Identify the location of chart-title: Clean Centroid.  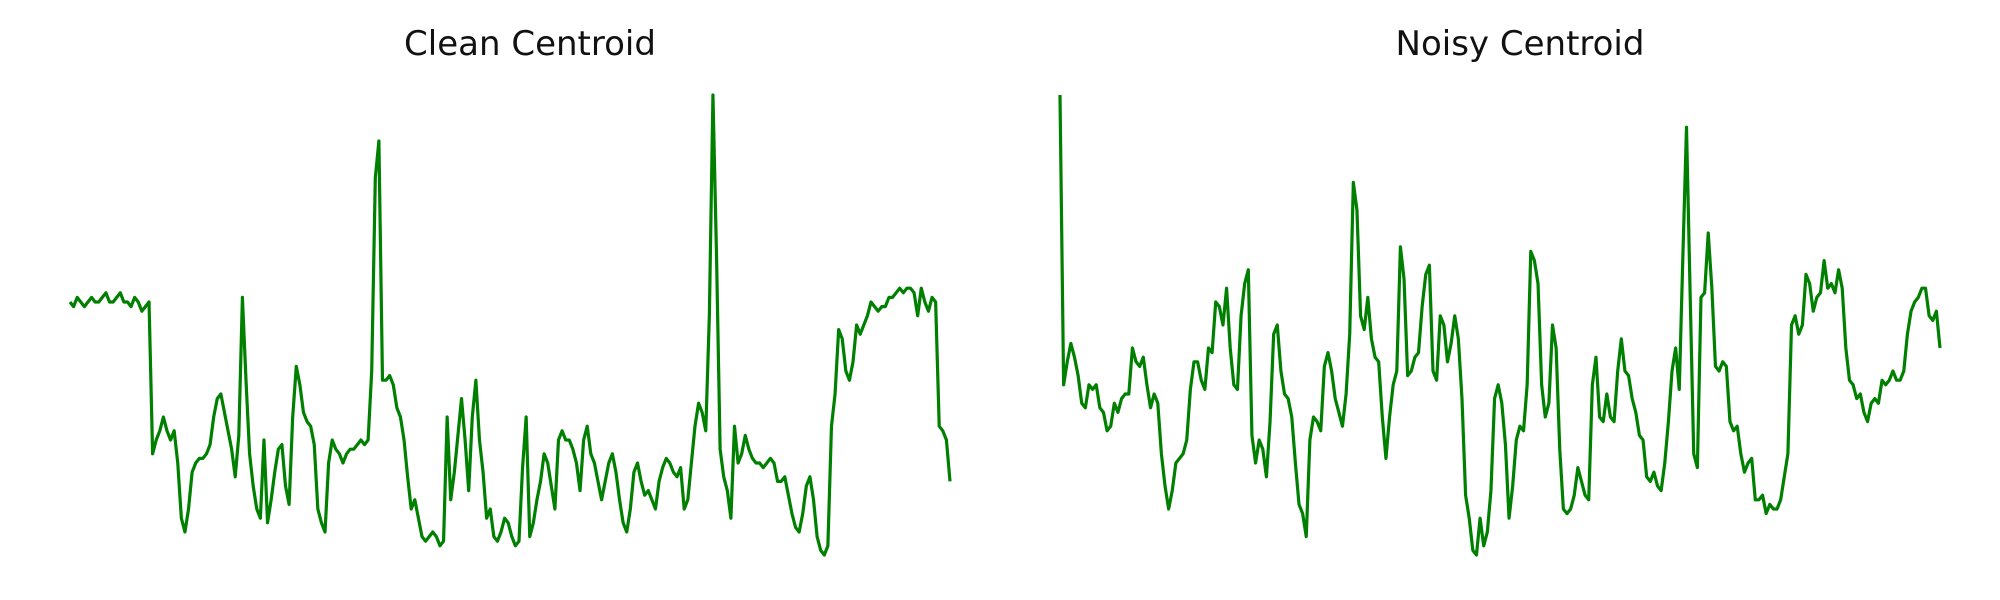
(530, 44).